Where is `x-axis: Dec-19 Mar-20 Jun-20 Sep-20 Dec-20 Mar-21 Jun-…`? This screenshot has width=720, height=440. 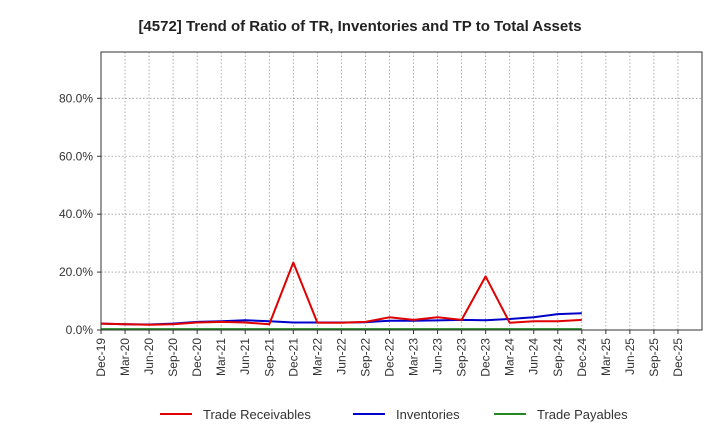 x-axis: Dec-19 Mar-20 Jun-20 Sep-20 Dec-20 Mar-21 Jun-… is located at coordinates (389, 353).